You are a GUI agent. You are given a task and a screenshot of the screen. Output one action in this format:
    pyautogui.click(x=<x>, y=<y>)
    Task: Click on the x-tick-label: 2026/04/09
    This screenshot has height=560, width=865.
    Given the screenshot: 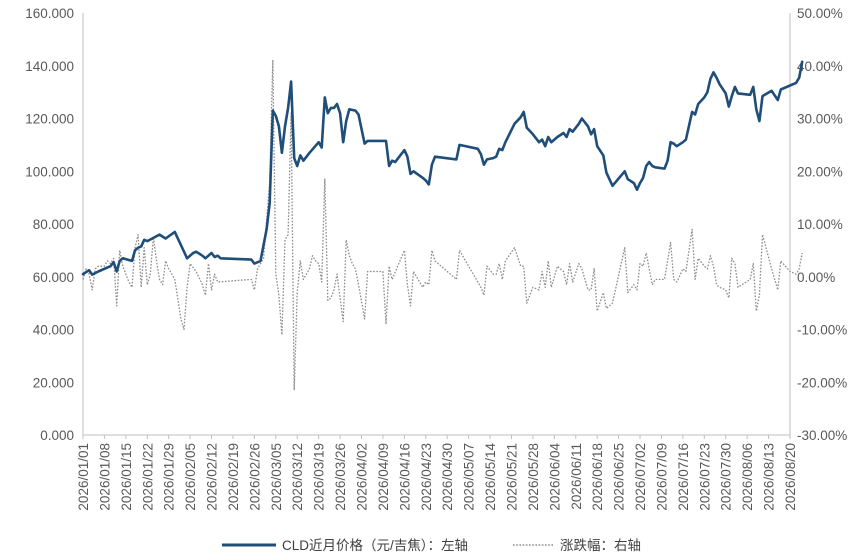 What is the action you would take?
    pyautogui.click(x=383, y=477)
    